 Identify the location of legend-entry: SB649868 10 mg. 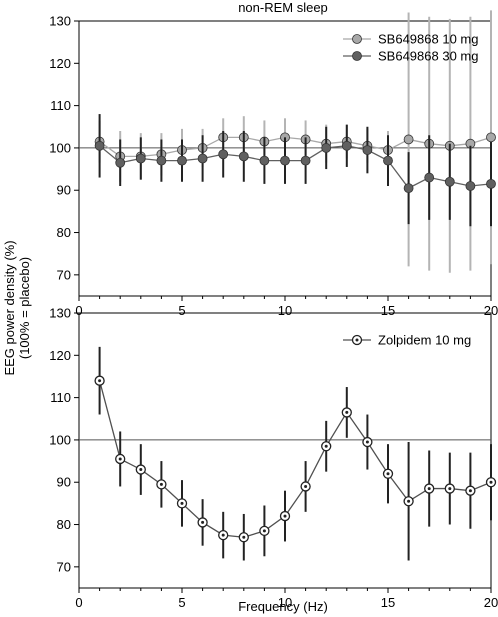
(410, 39).